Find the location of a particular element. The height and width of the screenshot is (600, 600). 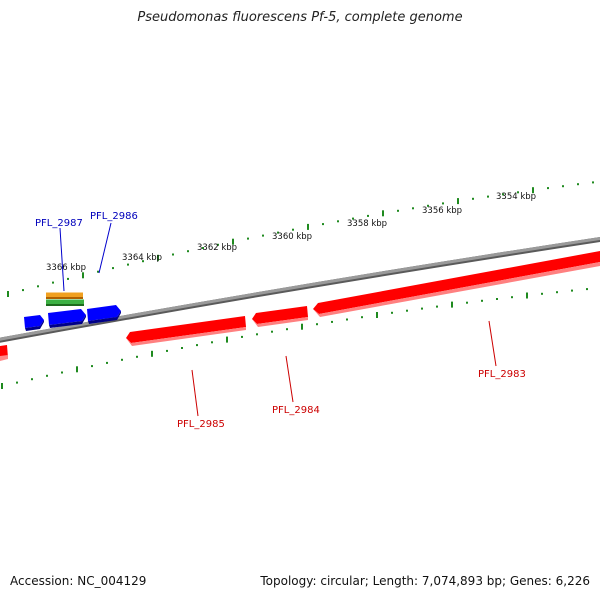

ruler-label-3354: 3354 kbp is located at coordinates (516, 197).